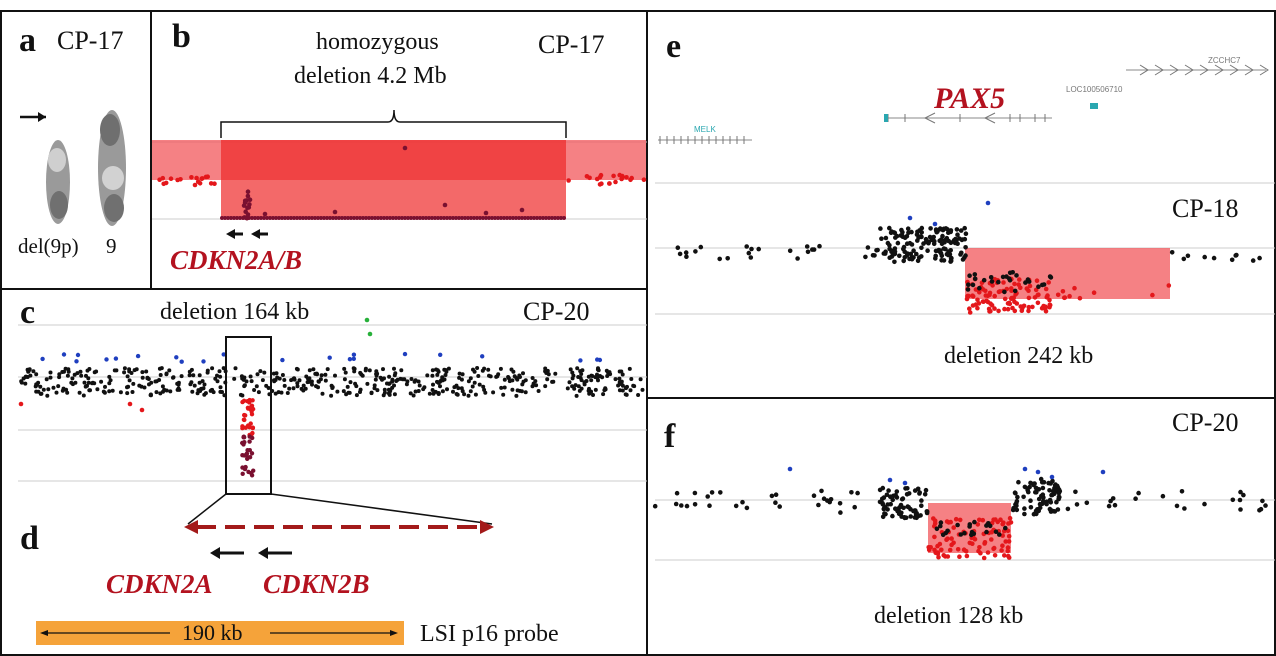  What do you see at coordinates (236, 260) in the screenshot?
I see `panel-b-gene: CDKN2A/B` at bounding box center [236, 260].